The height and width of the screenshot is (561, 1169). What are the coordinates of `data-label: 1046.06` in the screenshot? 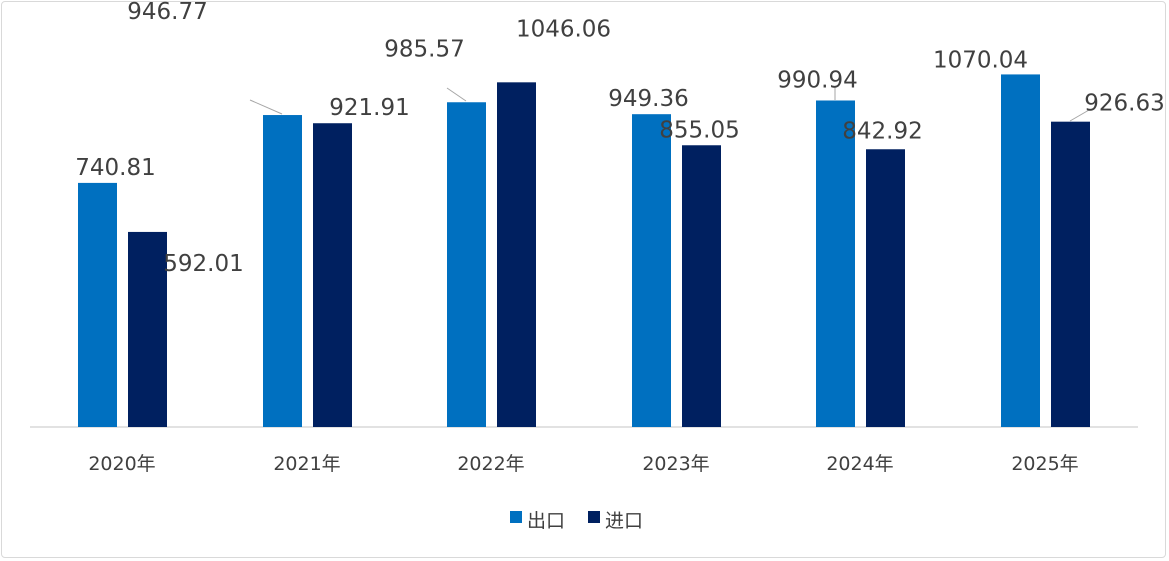 It's located at (563, 29).